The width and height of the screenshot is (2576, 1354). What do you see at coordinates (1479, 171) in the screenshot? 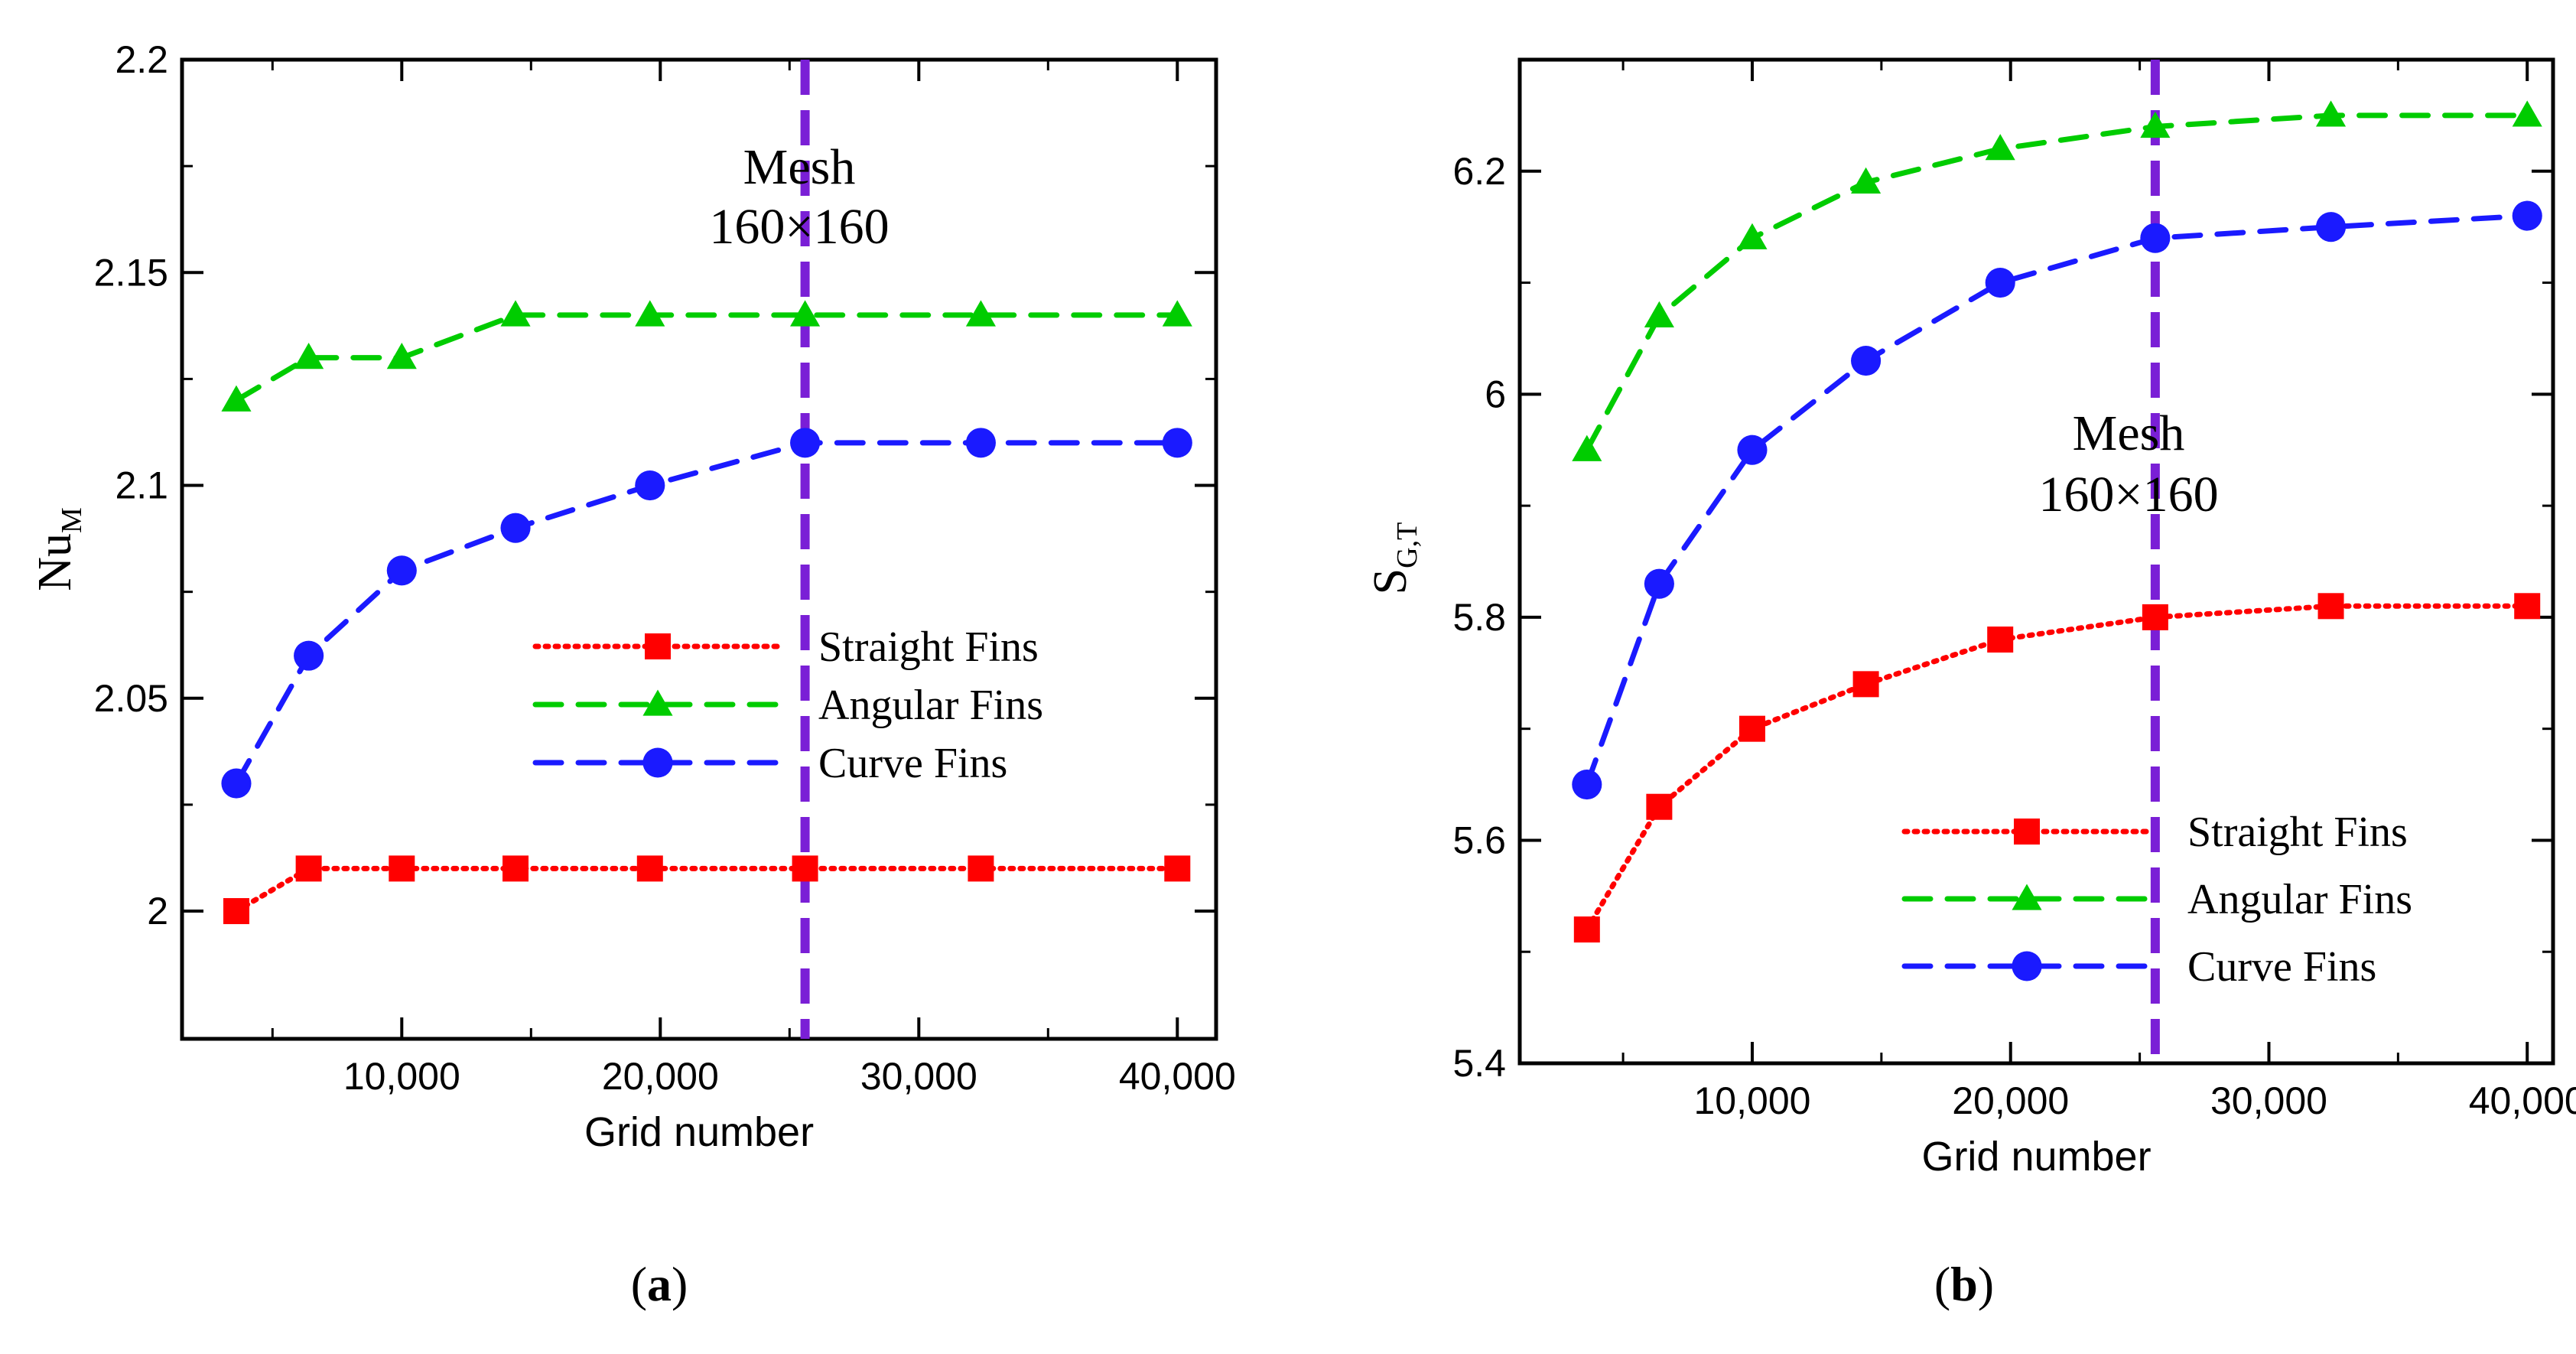
I see `y-tick-label: 6.2` at bounding box center [1479, 171].